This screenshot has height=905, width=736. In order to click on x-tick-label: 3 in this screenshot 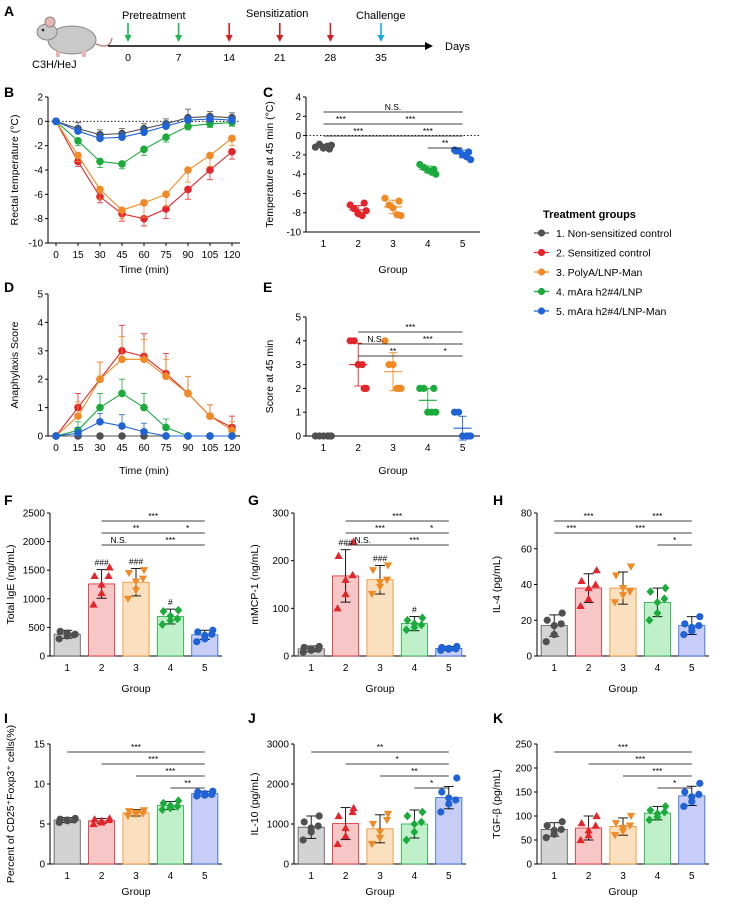, I will do `click(623, 876)`.